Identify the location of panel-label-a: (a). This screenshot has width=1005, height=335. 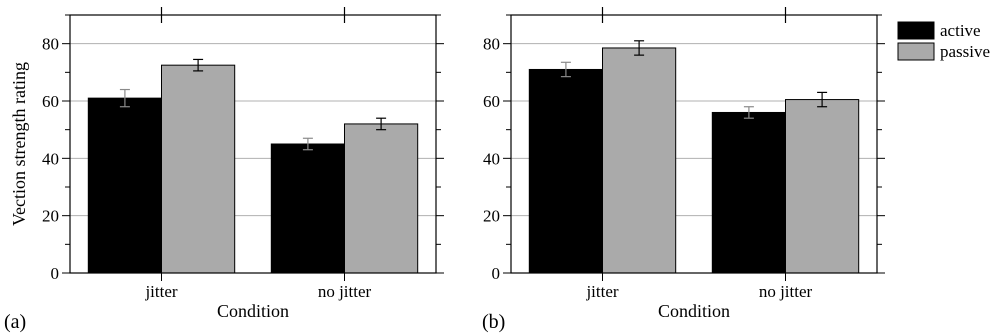
(15, 322).